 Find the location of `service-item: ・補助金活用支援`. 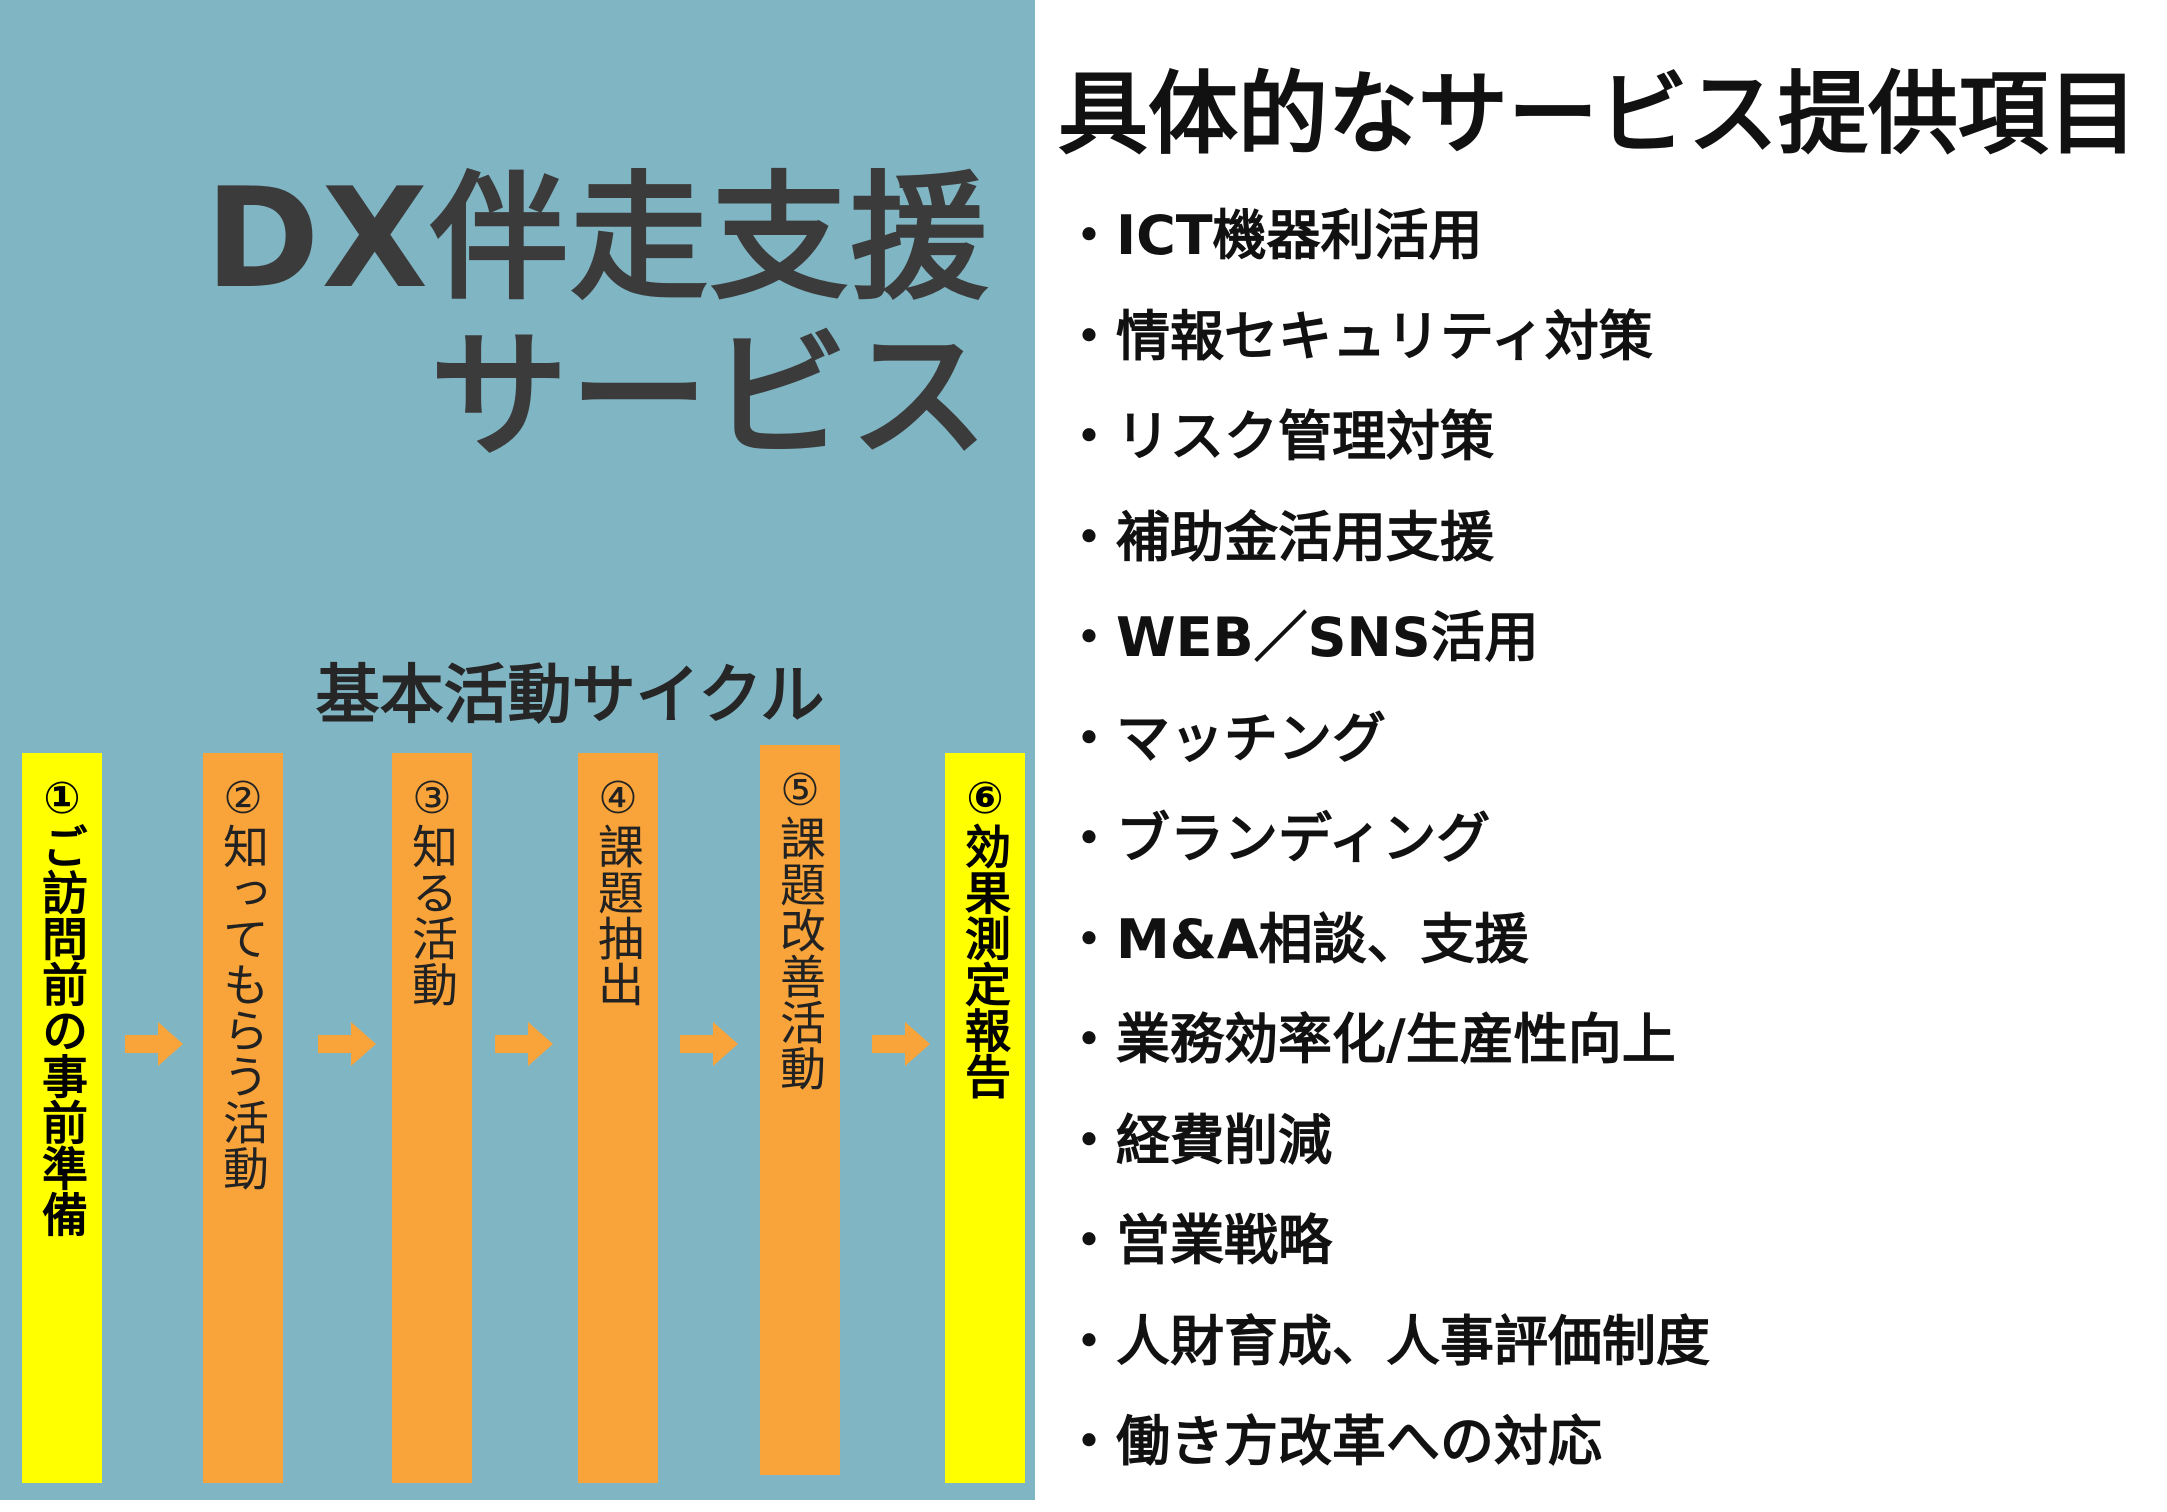

service-item: ・補助金活用支援 is located at coordinates (1278, 537).